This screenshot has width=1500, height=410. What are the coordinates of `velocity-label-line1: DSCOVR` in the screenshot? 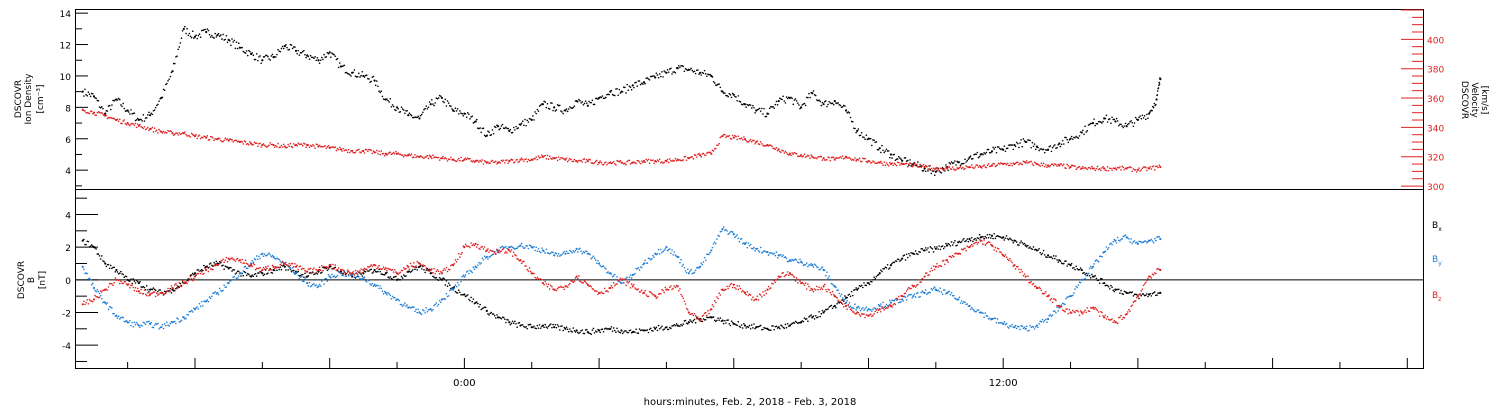 It's located at (1464, 100).